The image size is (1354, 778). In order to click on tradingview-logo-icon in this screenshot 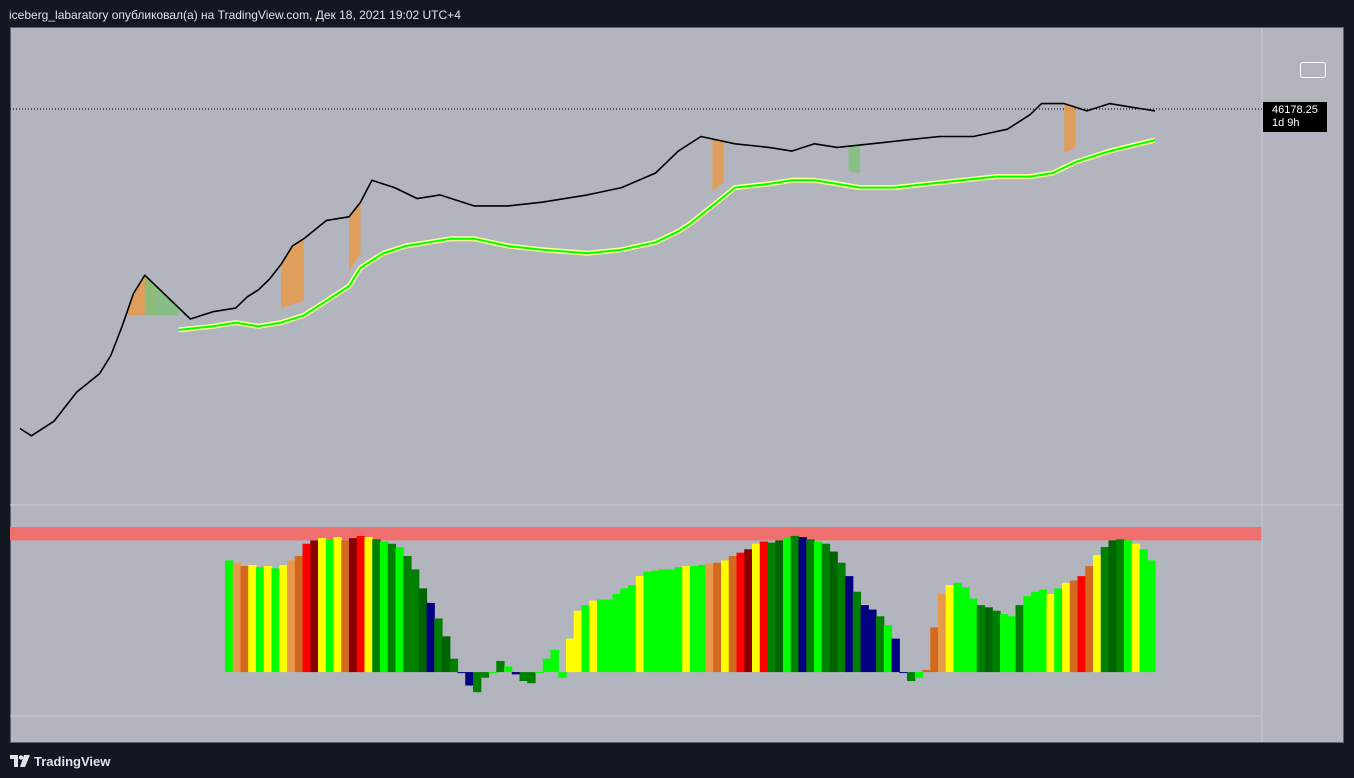, I will do `click(20, 761)`.